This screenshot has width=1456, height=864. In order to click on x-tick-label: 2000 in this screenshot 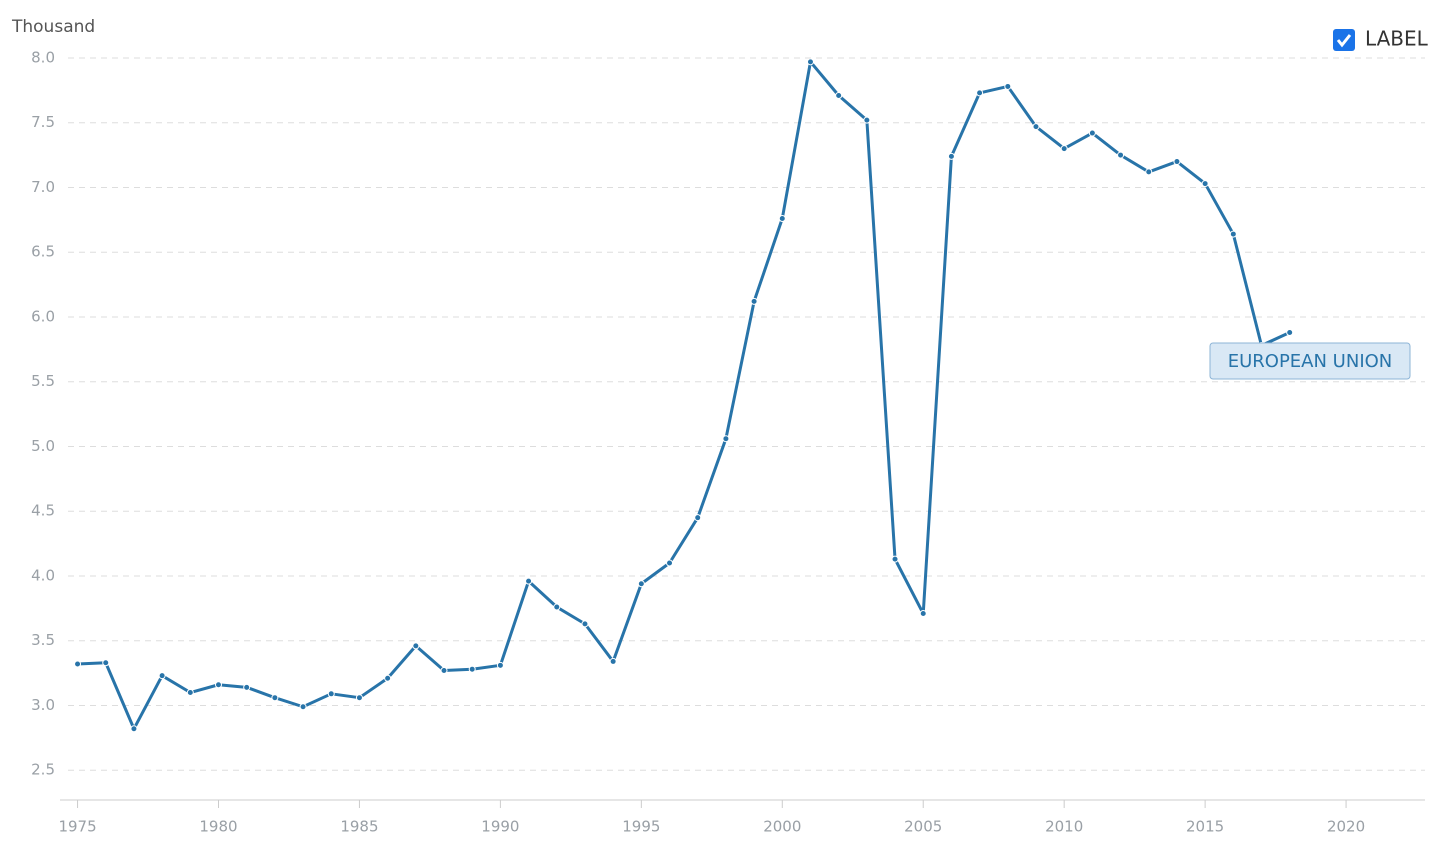, I will do `click(782, 827)`.